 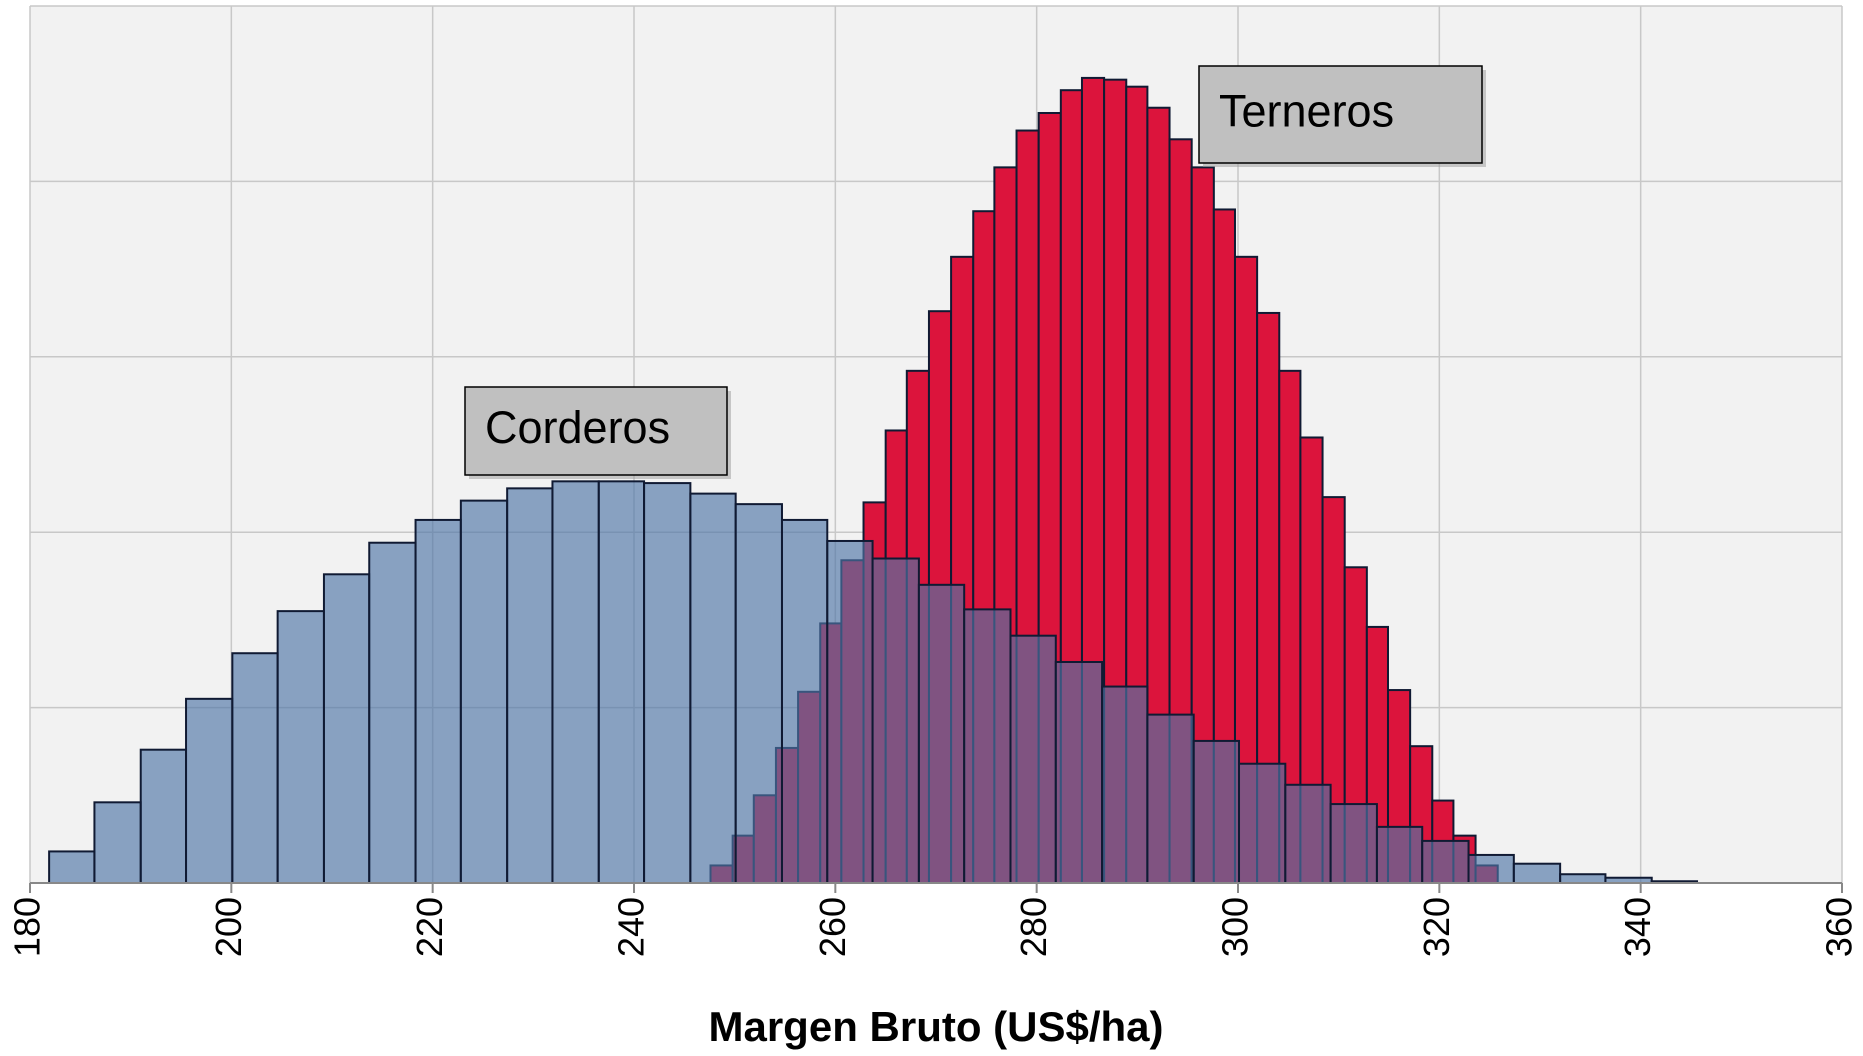 What do you see at coordinates (935, 1026) in the screenshot?
I see `x-axis-label: Margen Bruto (US$/ha)` at bounding box center [935, 1026].